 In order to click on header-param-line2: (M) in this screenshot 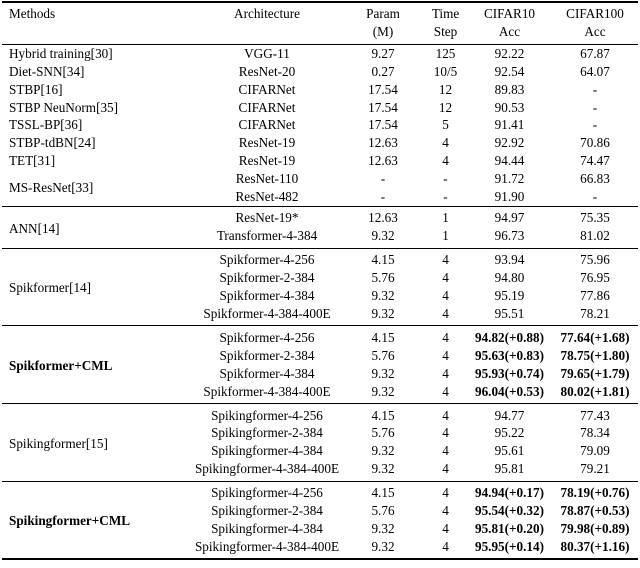, I will do `click(383, 31)`.